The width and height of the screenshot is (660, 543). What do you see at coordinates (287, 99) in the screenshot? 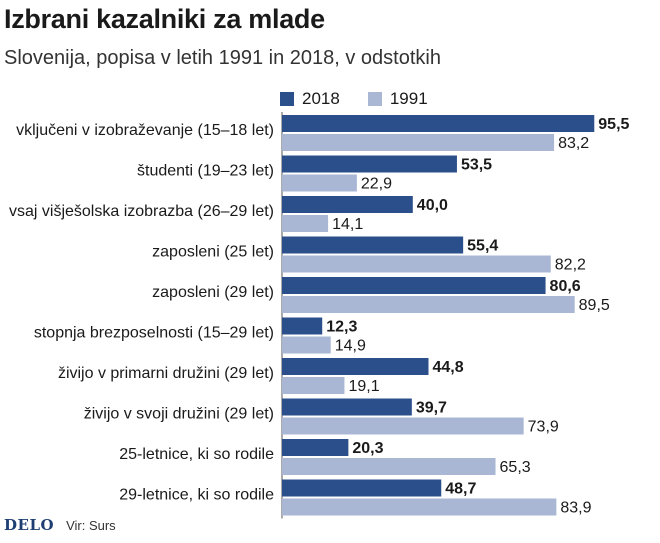
I see `legend-swatch-2018` at bounding box center [287, 99].